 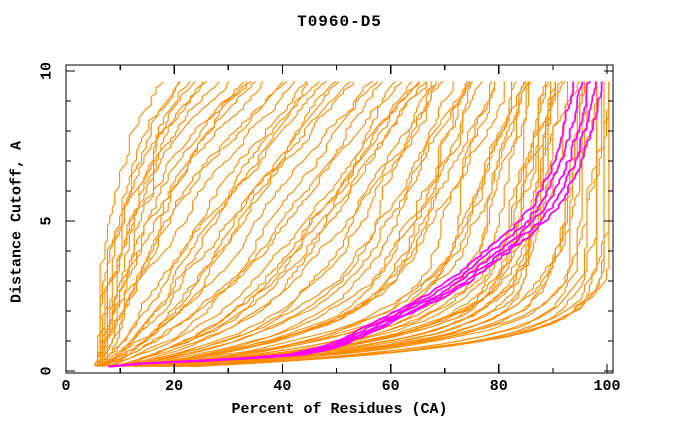 What do you see at coordinates (47, 371) in the screenshot?
I see `y-tick-label: 0` at bounding box center [47, 371].